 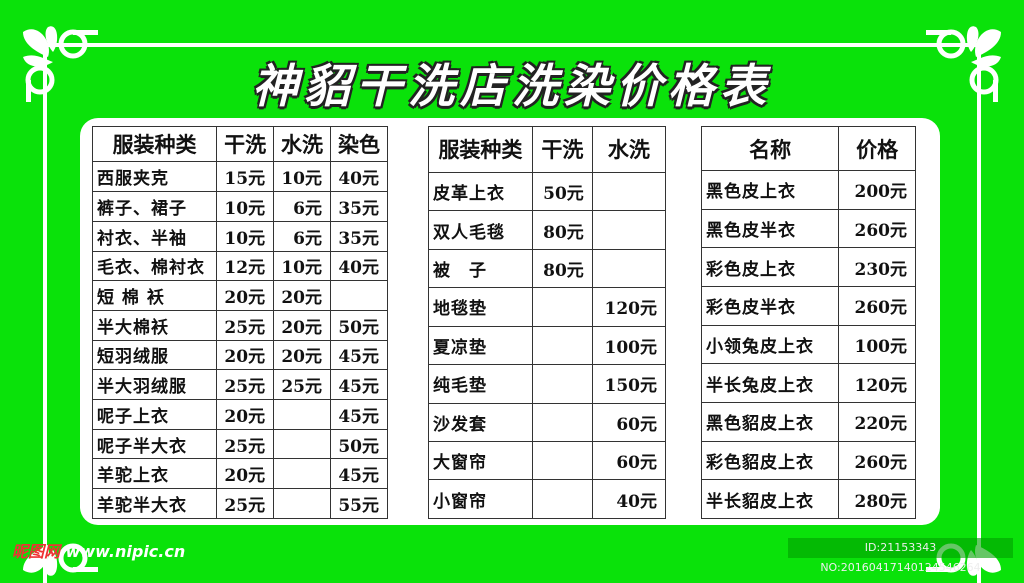 I want to click on item-name: 裤子、裙子, so click(x=154, y=206).